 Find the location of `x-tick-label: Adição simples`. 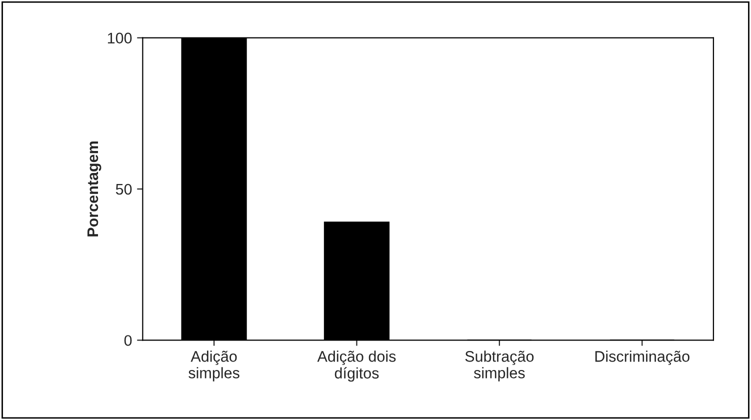

x-tick-label: Adição simples is located at coordinates (214, 366).